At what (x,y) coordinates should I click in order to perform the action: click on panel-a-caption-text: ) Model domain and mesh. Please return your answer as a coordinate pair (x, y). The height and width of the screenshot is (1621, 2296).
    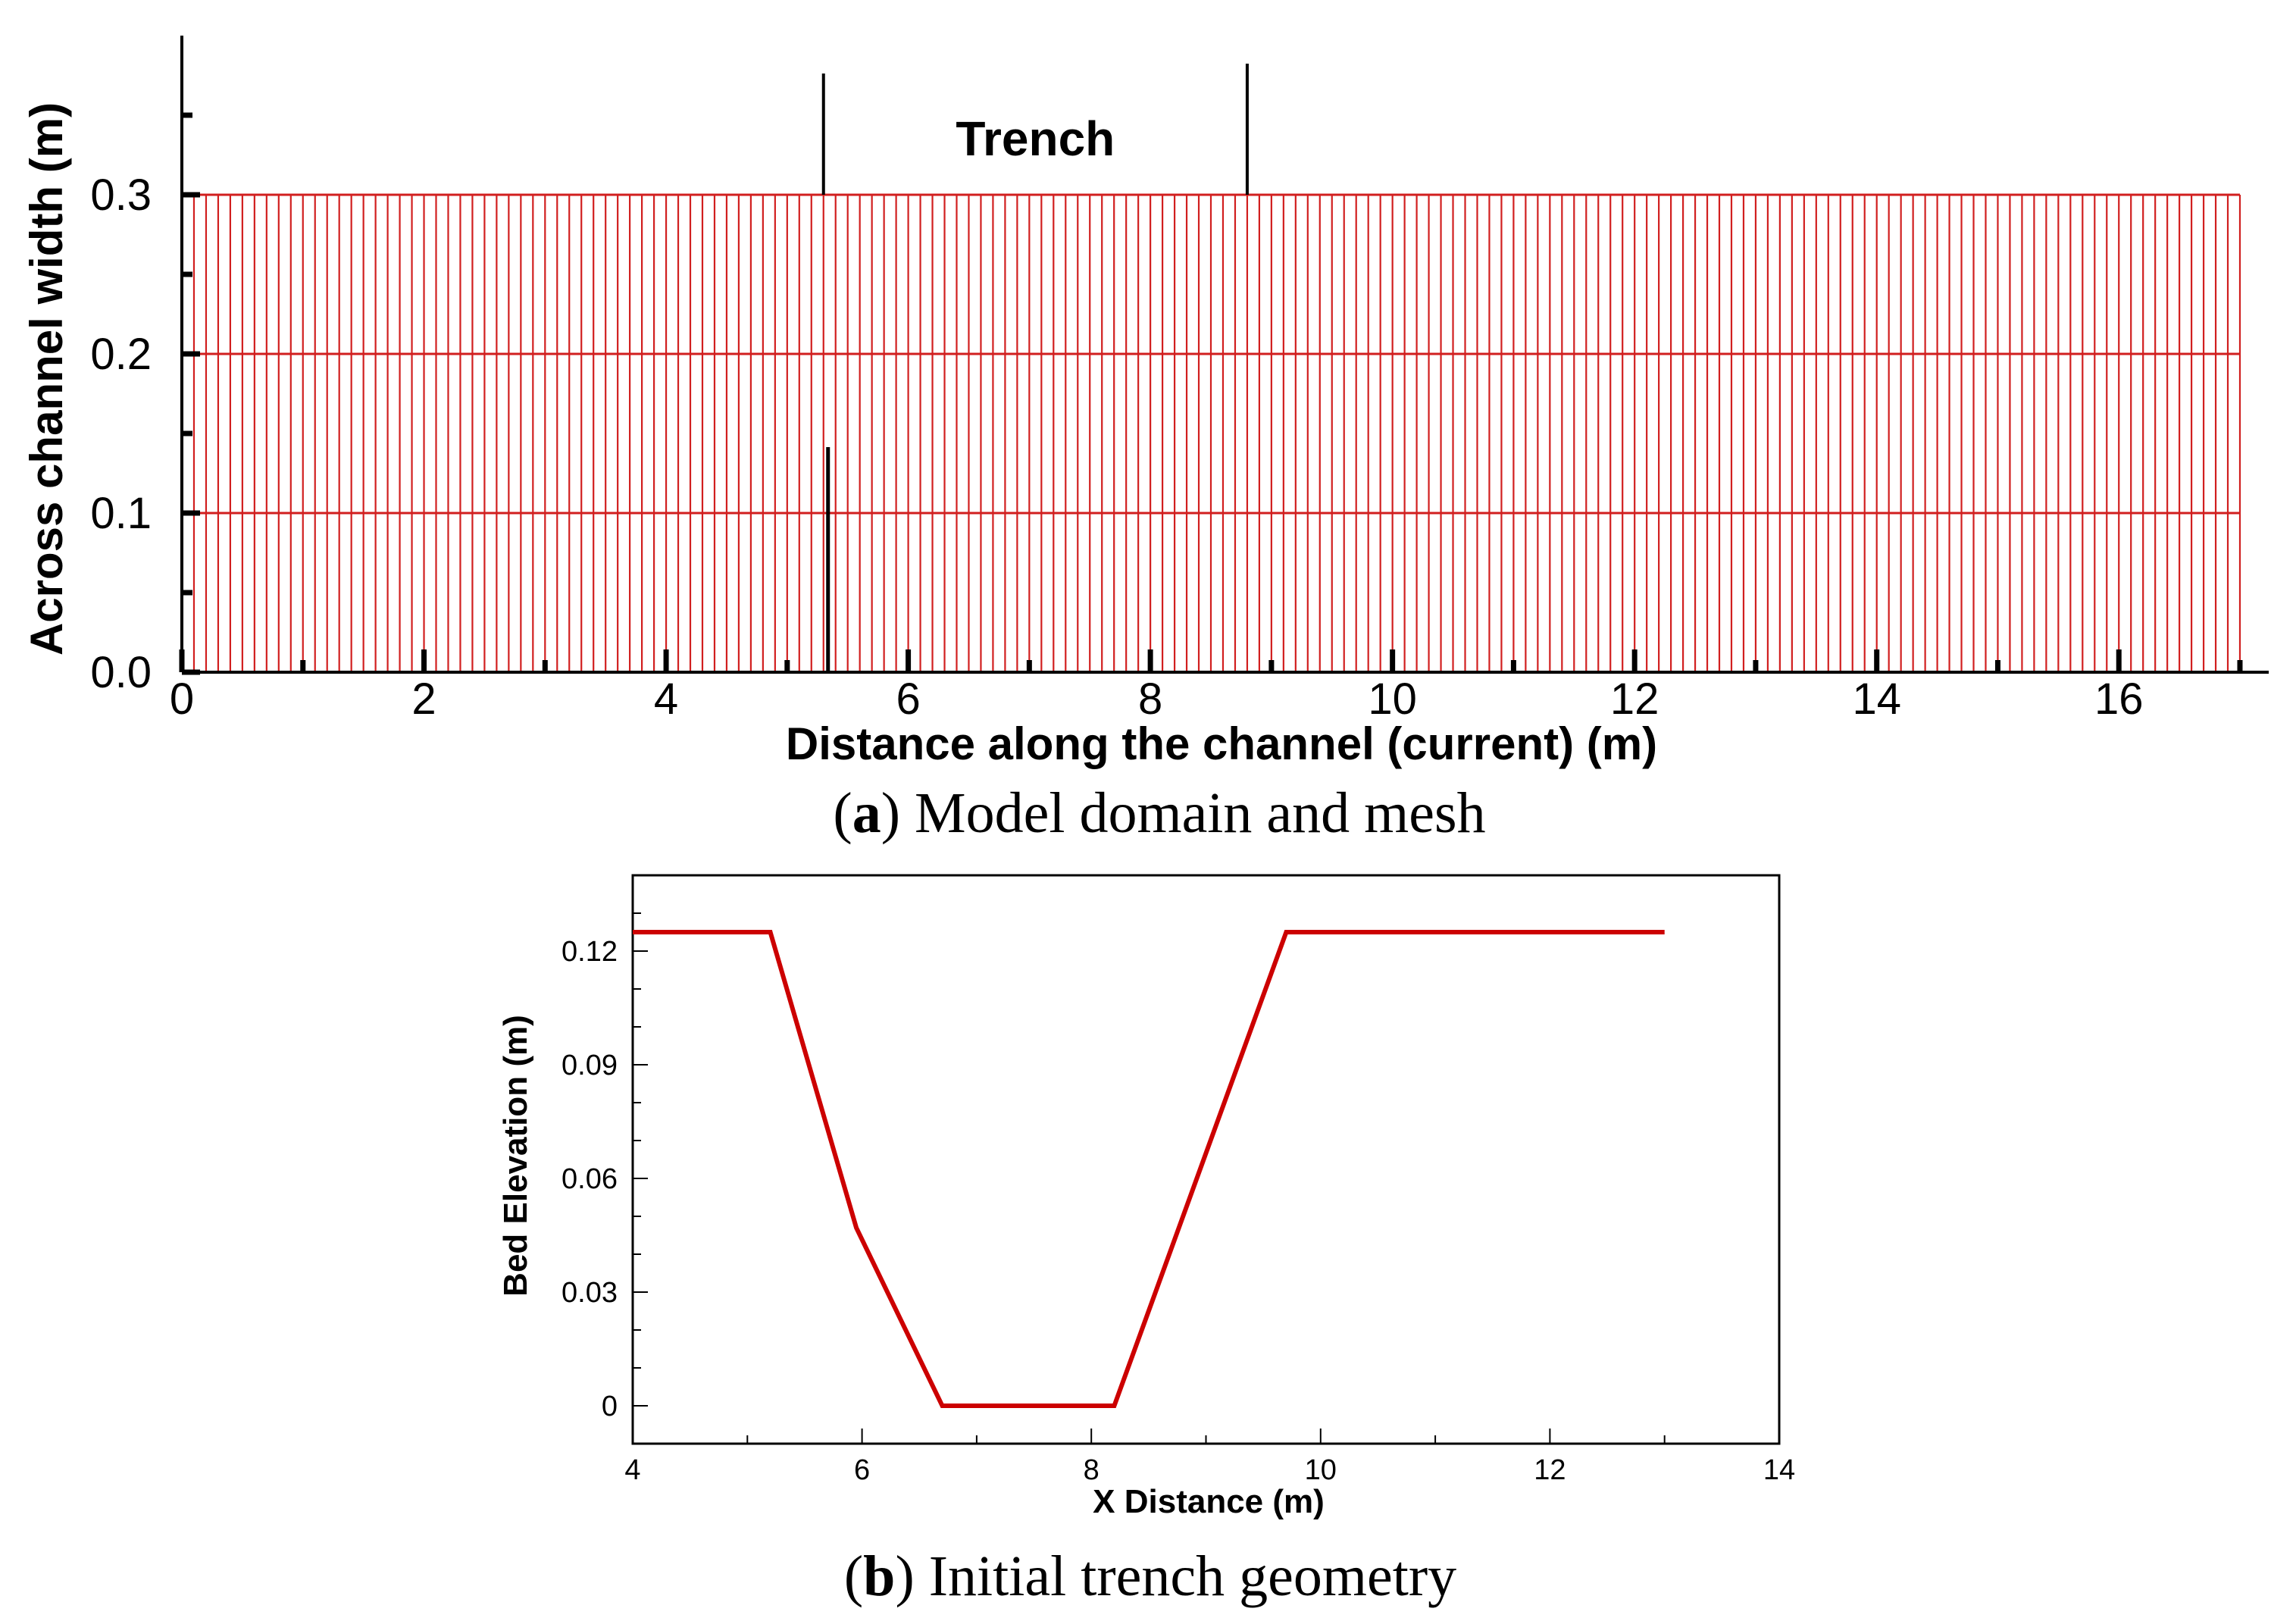
    Looking at the image, I should click on (1184, 813).